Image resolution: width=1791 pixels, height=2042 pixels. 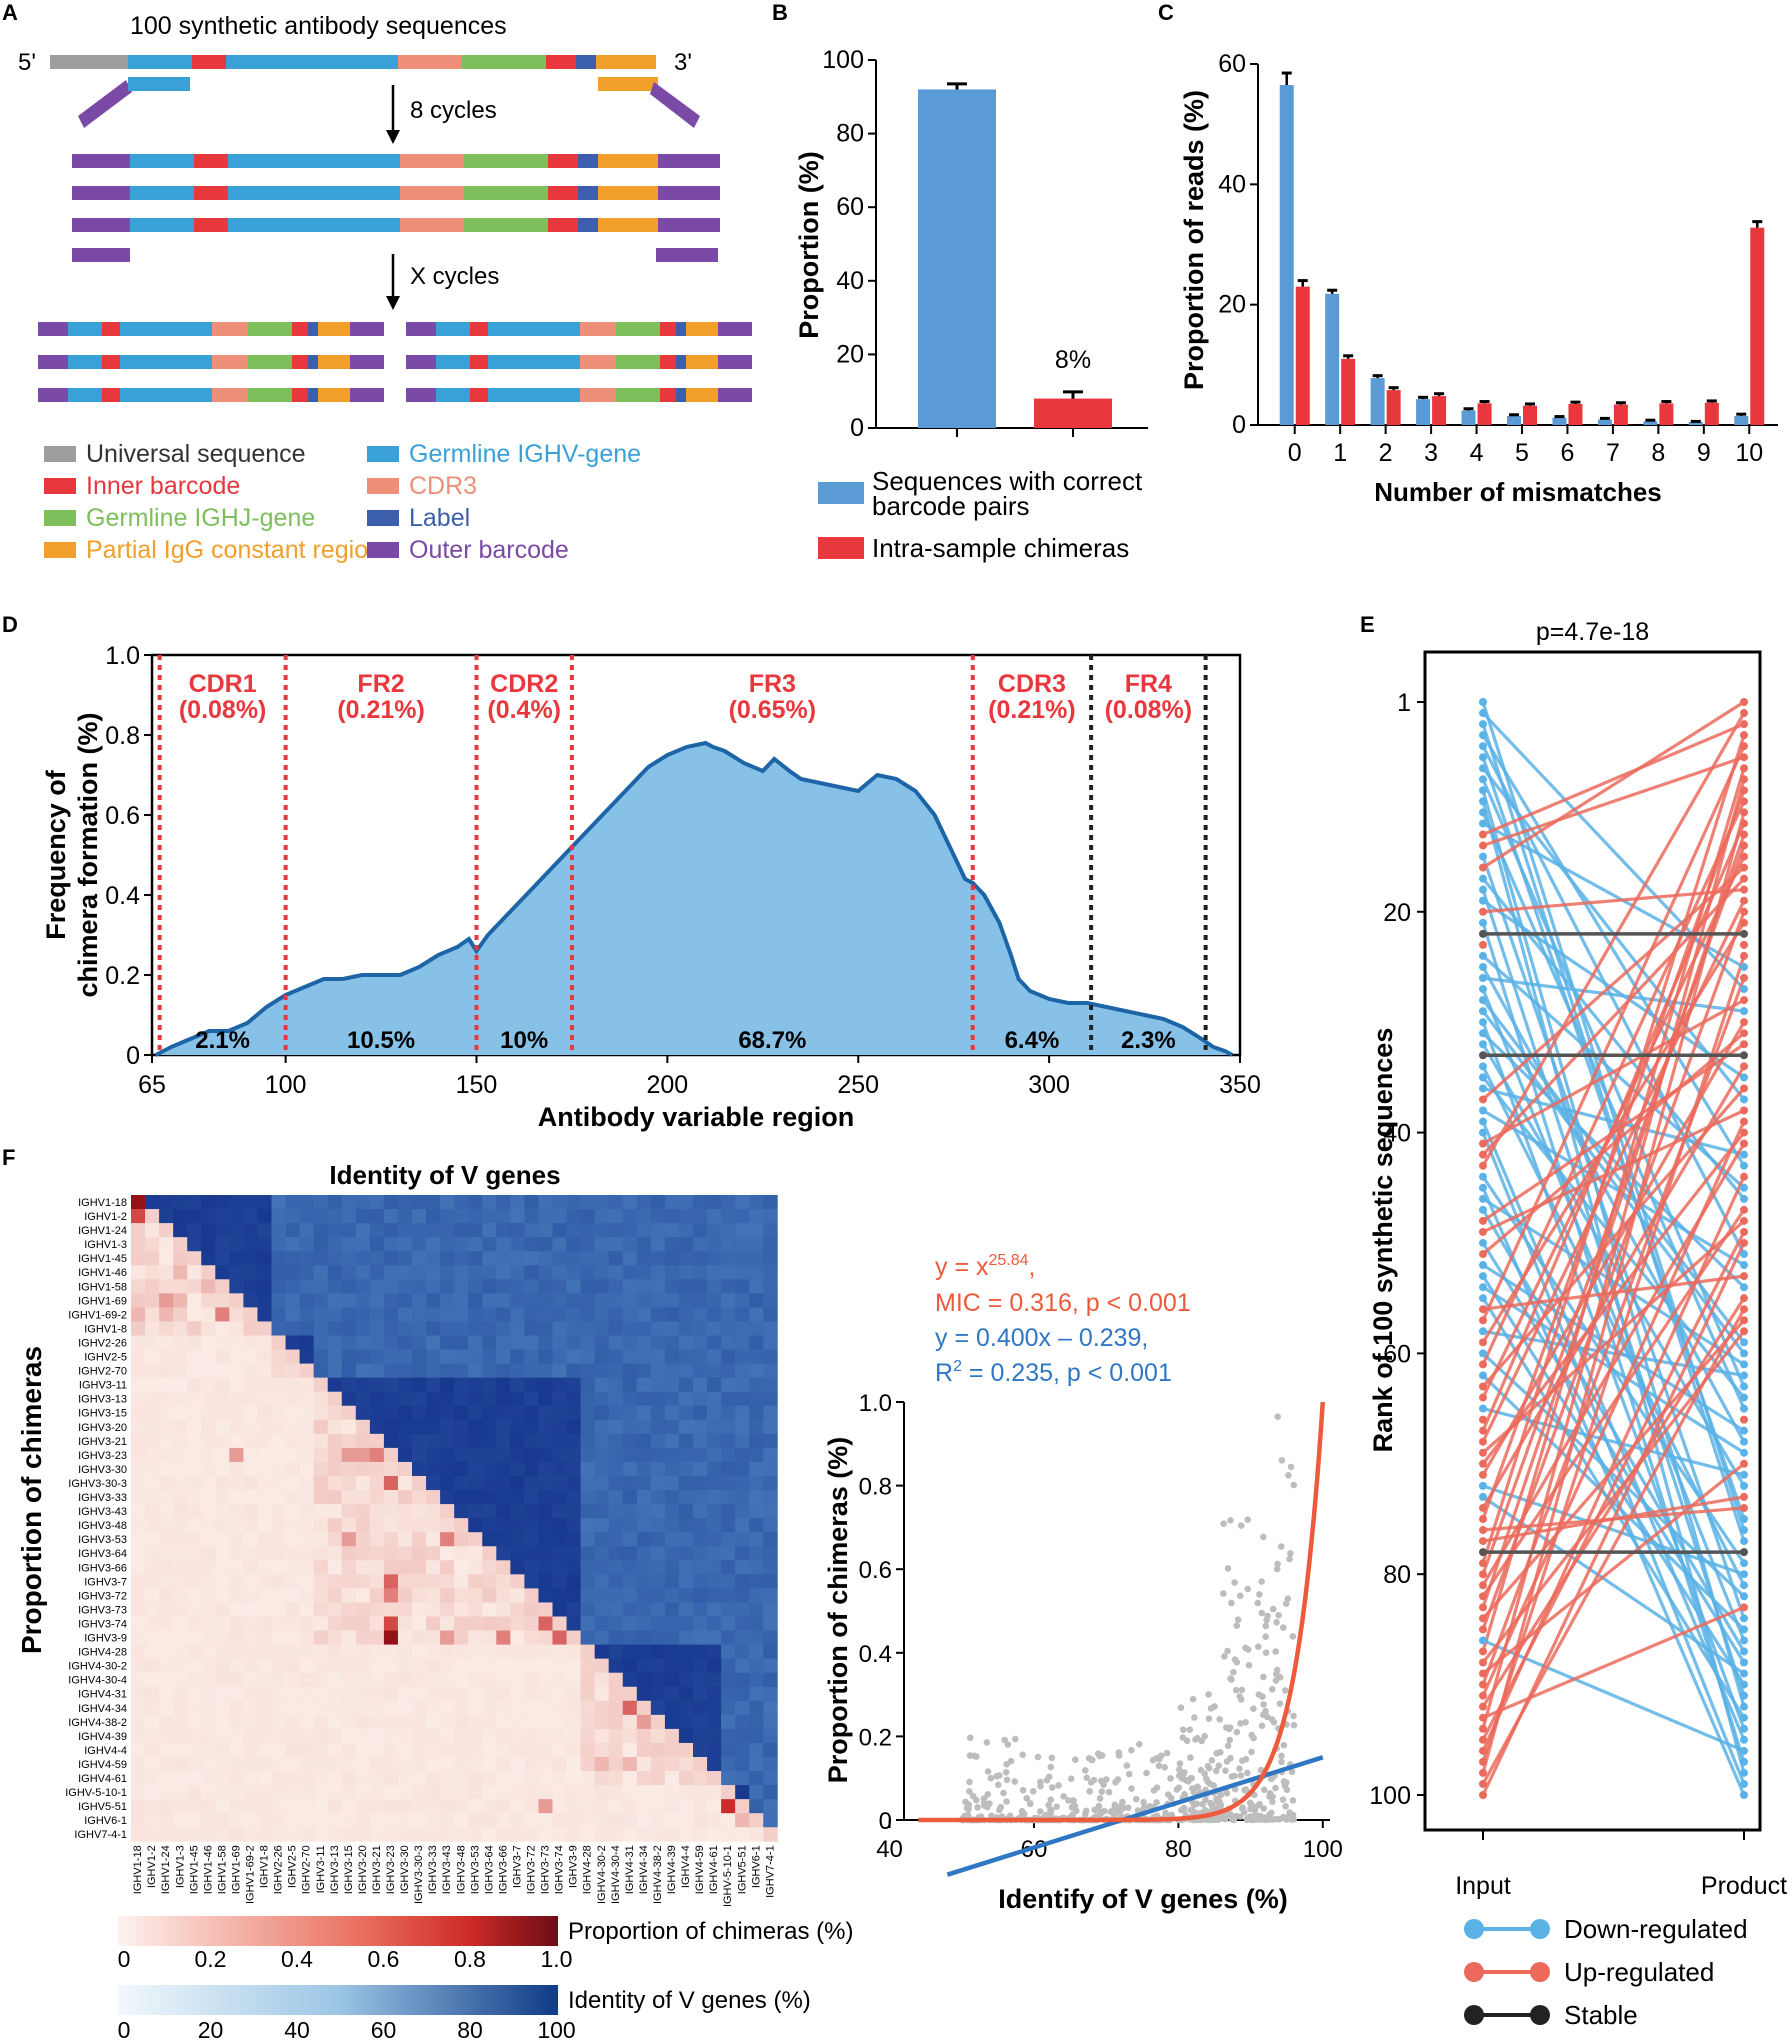 I want to click on heat-col-label: IGHV1-24, so click(x=166, y=1869).